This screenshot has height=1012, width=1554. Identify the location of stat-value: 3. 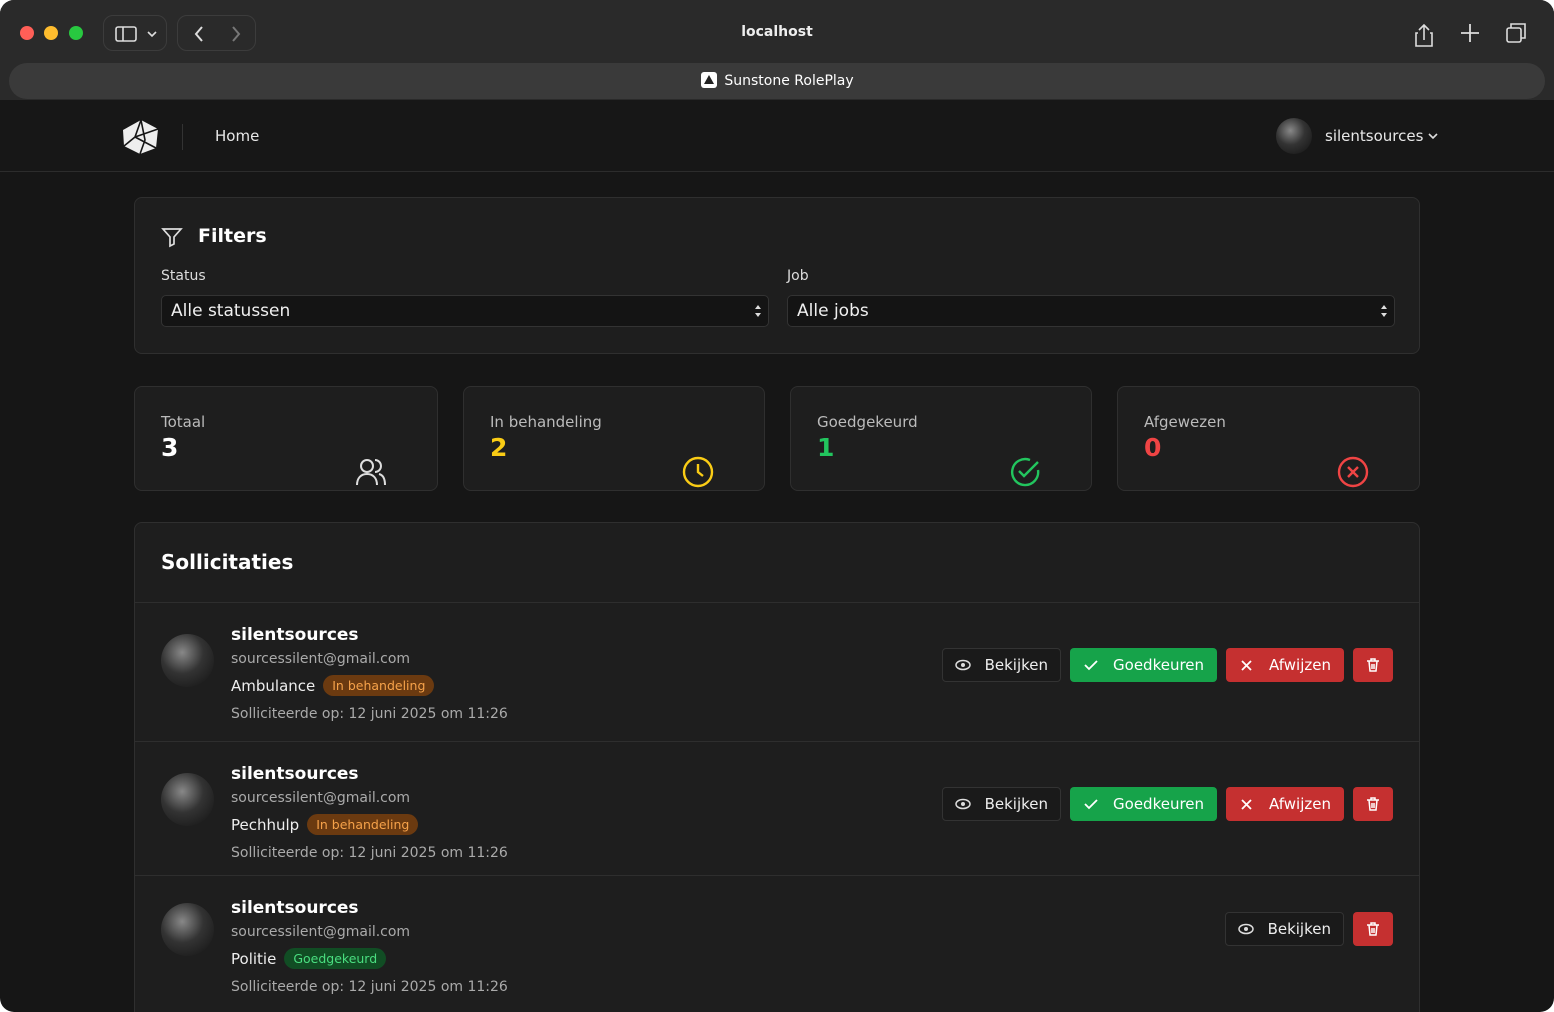
(170, 447).